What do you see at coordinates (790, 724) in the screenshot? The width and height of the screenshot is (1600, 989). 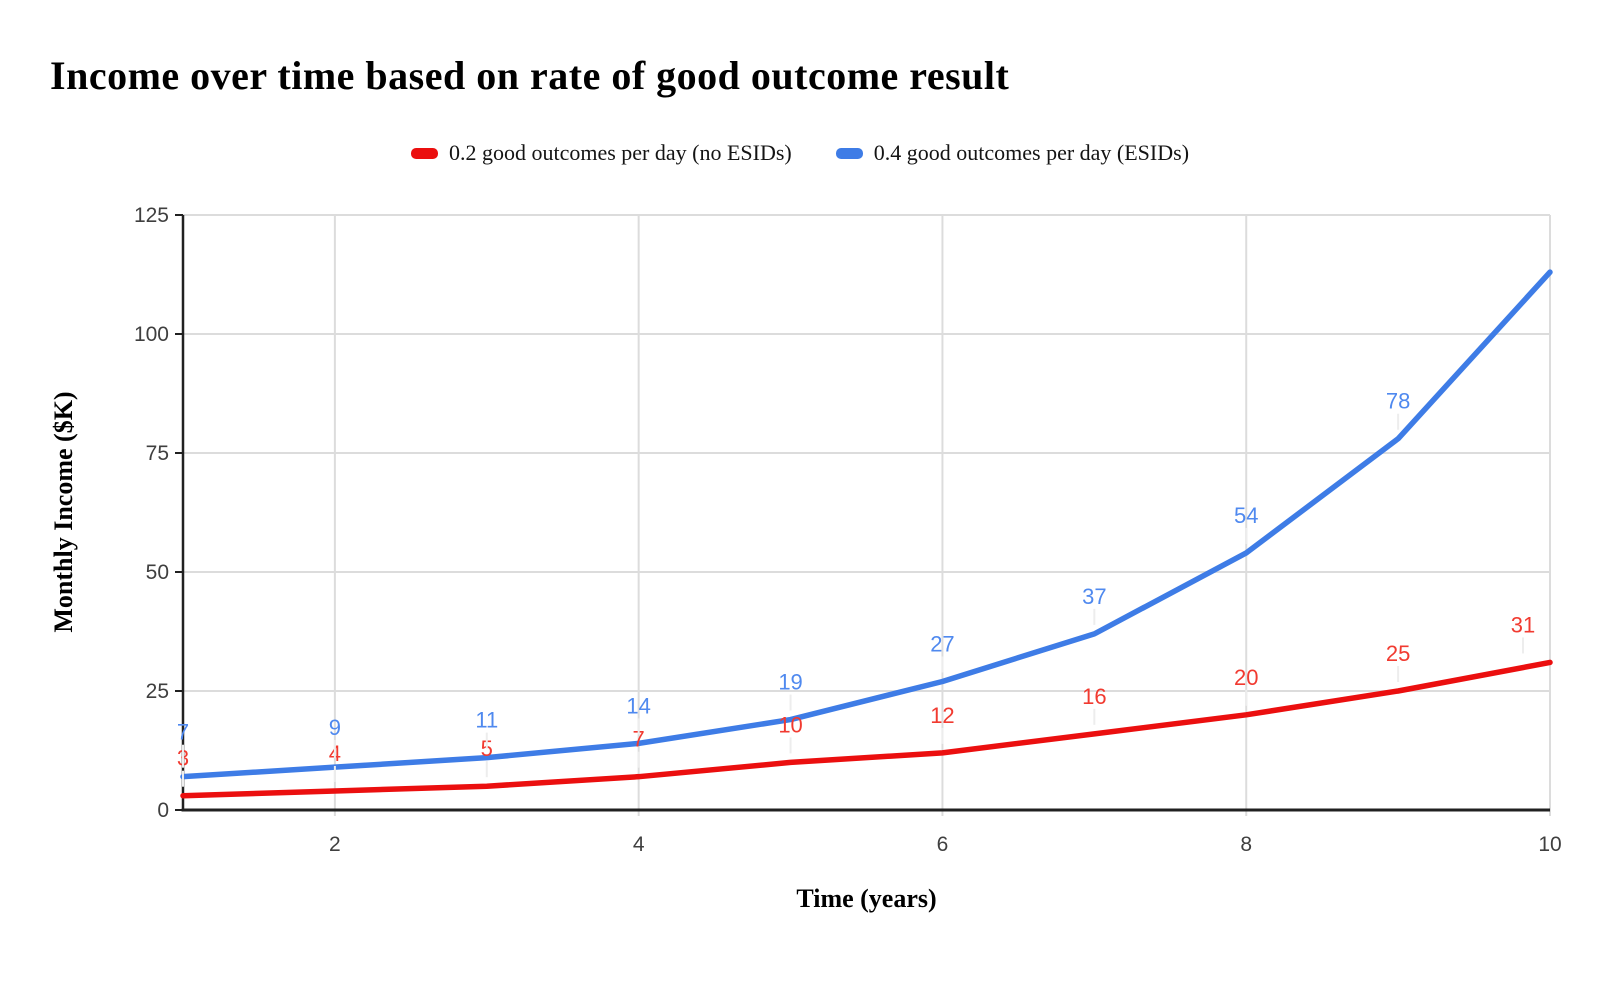 I see `data-label-no-esids-y5: 10` at bounding box center [790, 724].